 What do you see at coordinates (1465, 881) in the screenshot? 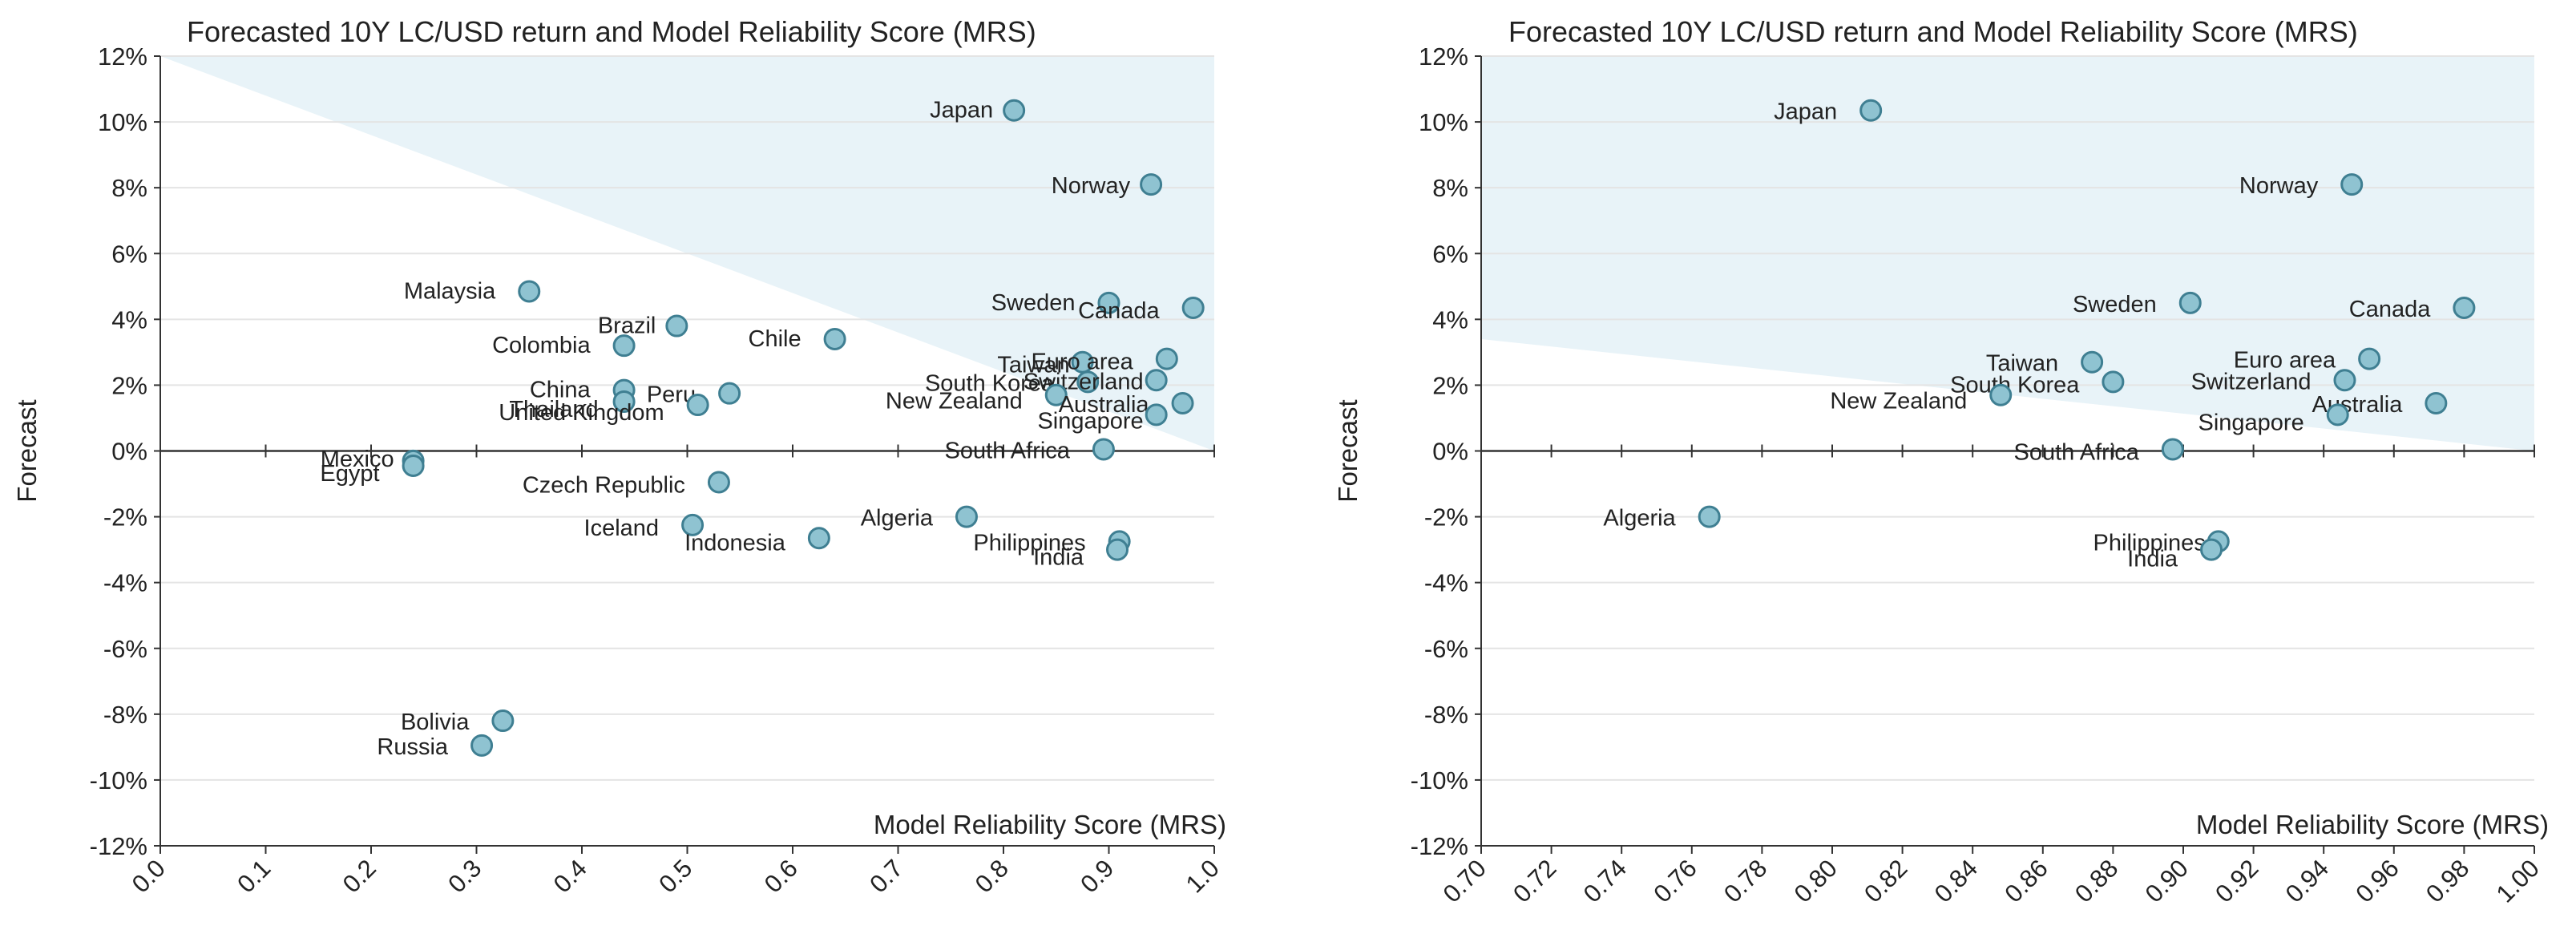
I see `x-tick-label: 0.70` at bounding box center [1465, 881].